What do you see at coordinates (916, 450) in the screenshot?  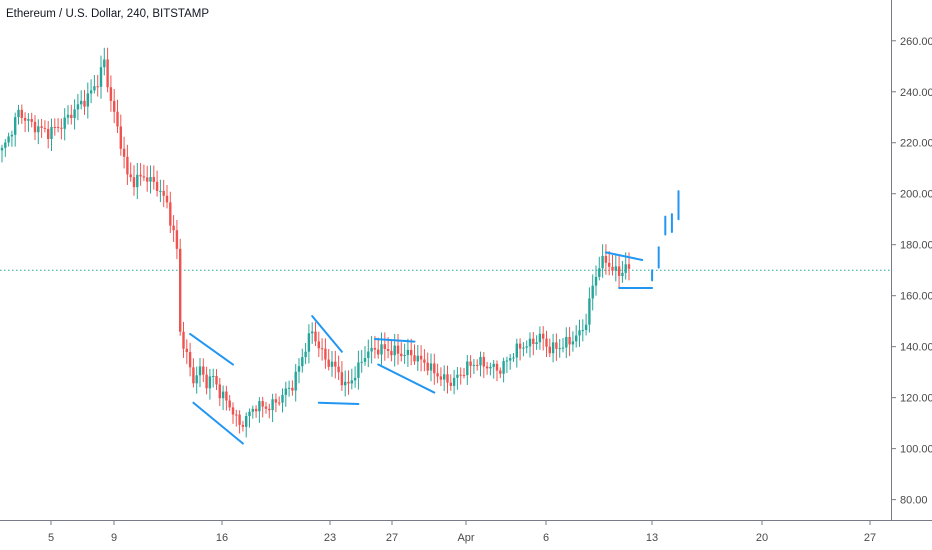 I see `y-tick-label: 100.00` at bounding box center [916, 450].